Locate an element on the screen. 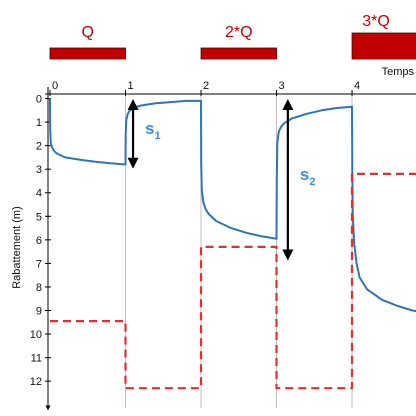 Image resolution: width=416 pixels, height=416 pixels. rate-bar-1: Q is located at coordinates (87, 42).